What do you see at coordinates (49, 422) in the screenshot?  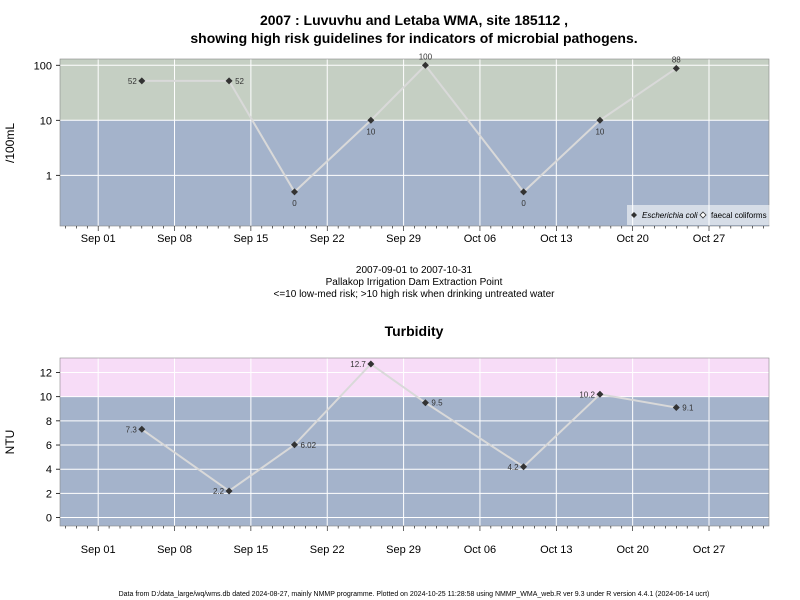 I see `chart2-y-tick-label: 8` at bounding box center [49, 422].